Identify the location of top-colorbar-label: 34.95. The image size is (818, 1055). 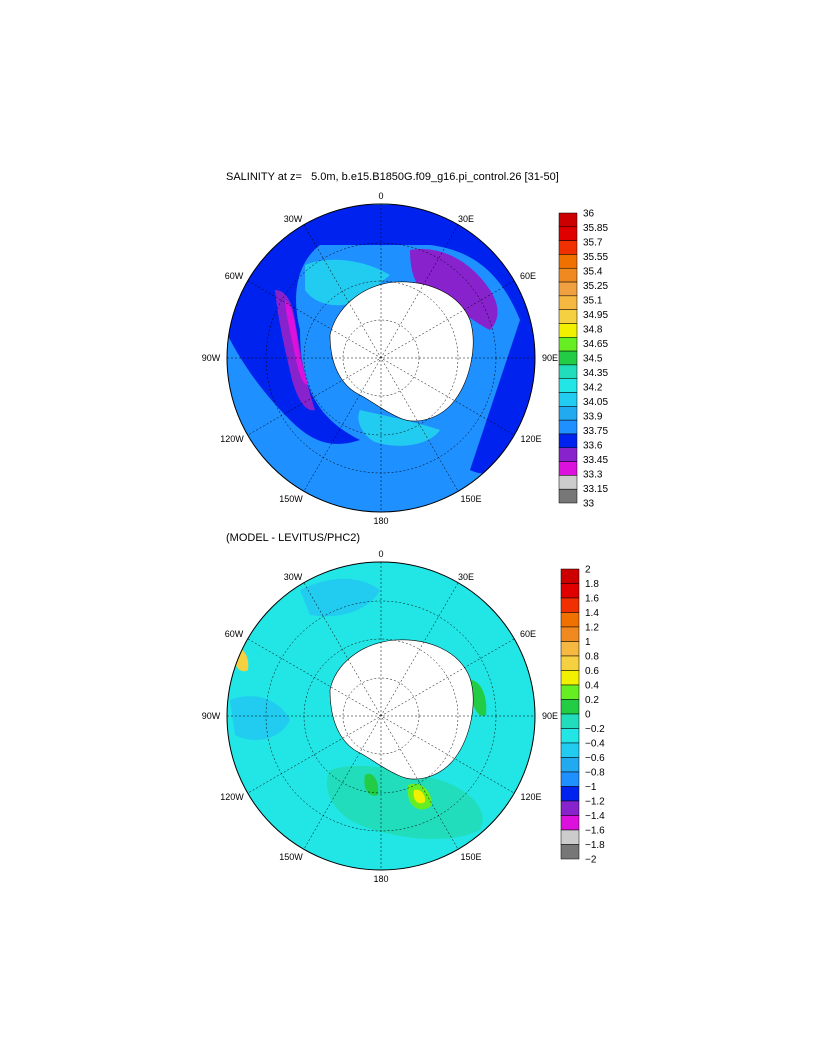
(595, 315).